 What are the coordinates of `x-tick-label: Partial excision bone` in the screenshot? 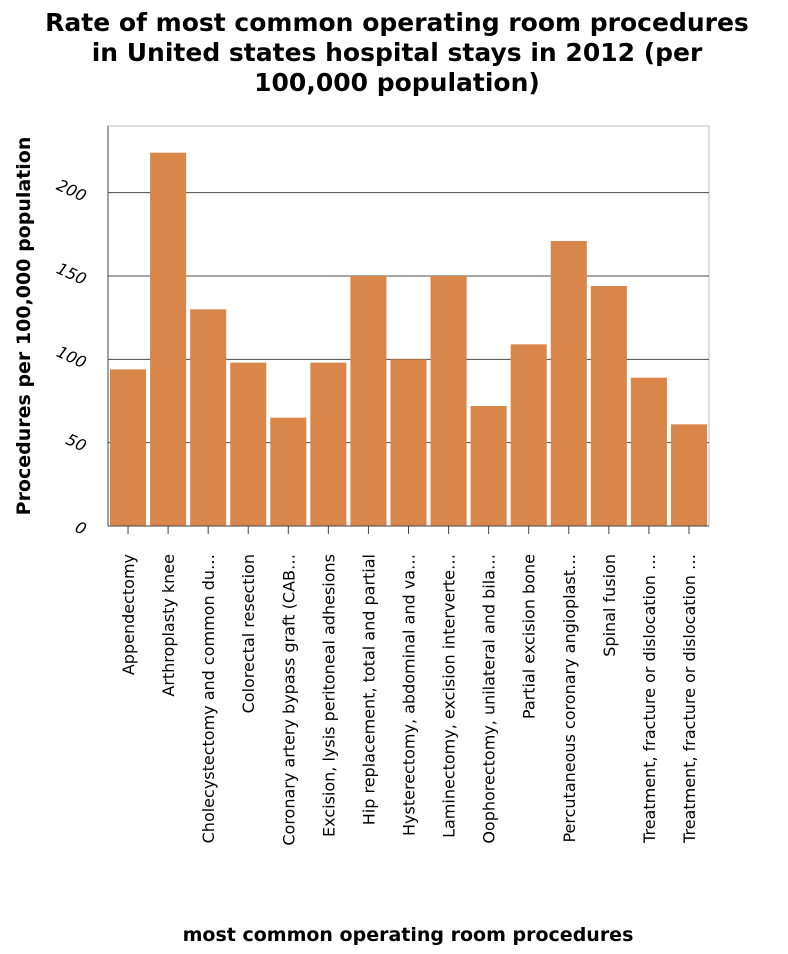 It's located at (529, 636).